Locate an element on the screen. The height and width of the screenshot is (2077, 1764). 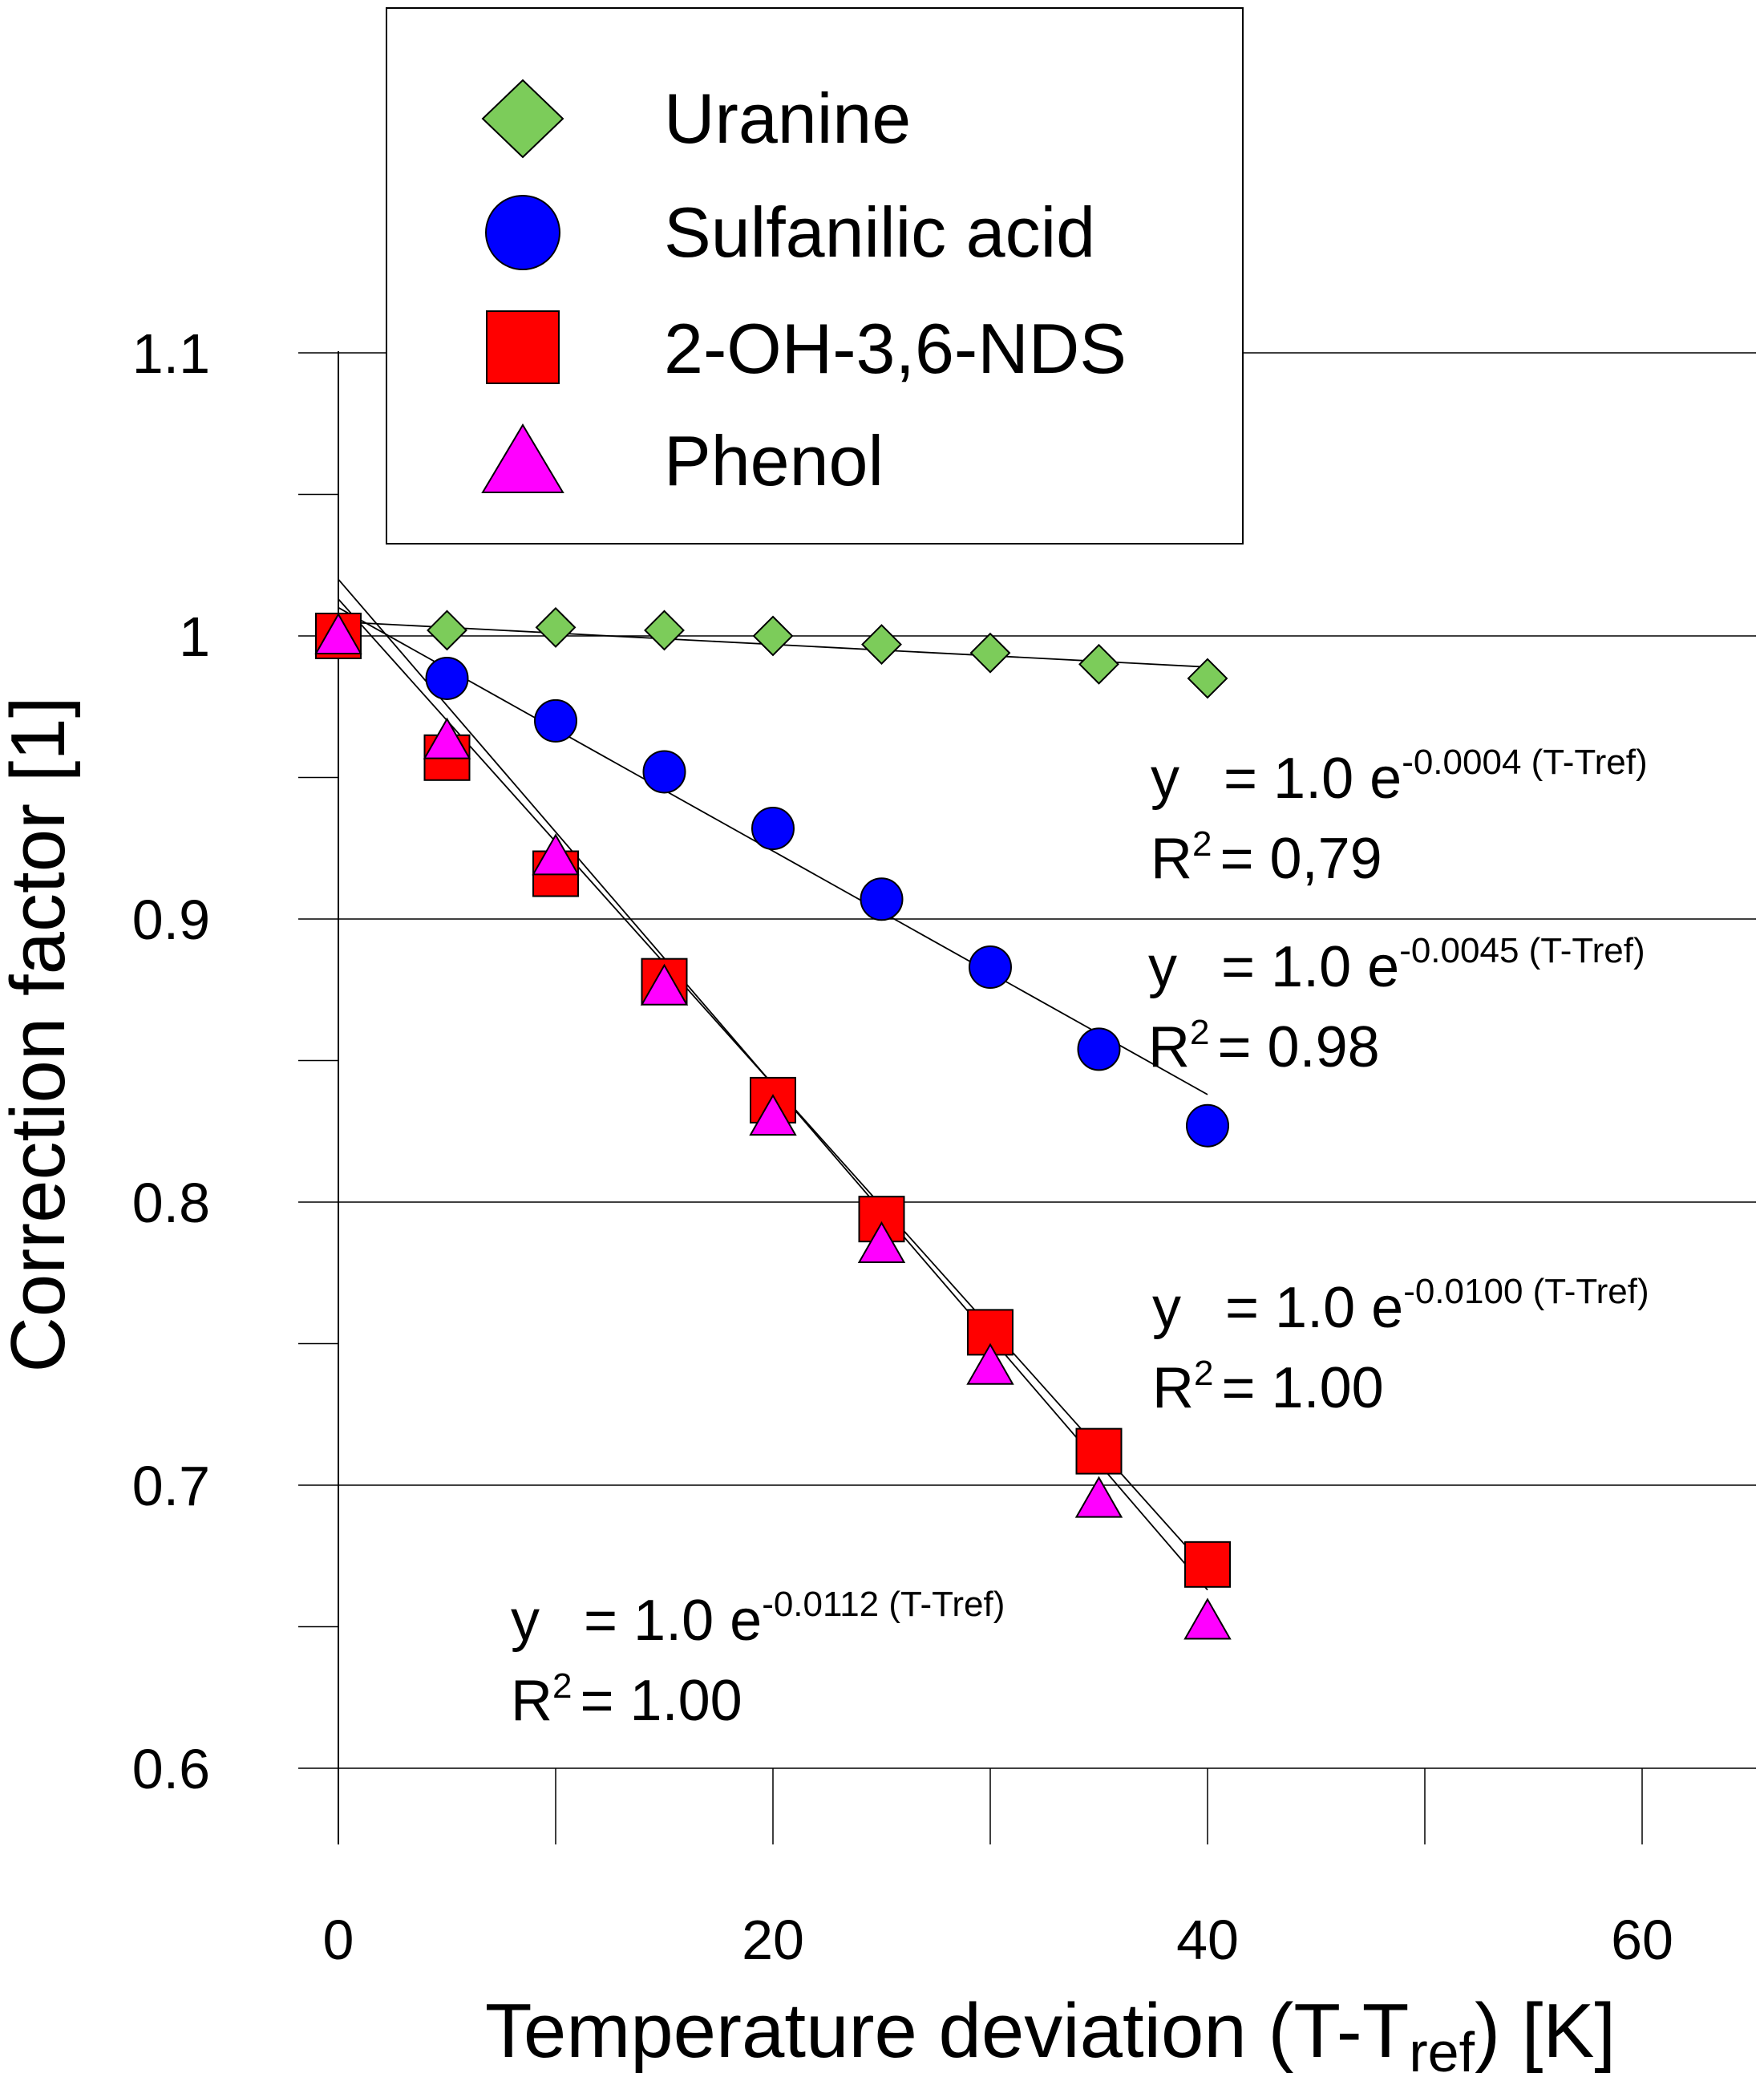
legend-item-sulfanilic-acid: Sulfanilic acid is located at coordinates (790, 232).